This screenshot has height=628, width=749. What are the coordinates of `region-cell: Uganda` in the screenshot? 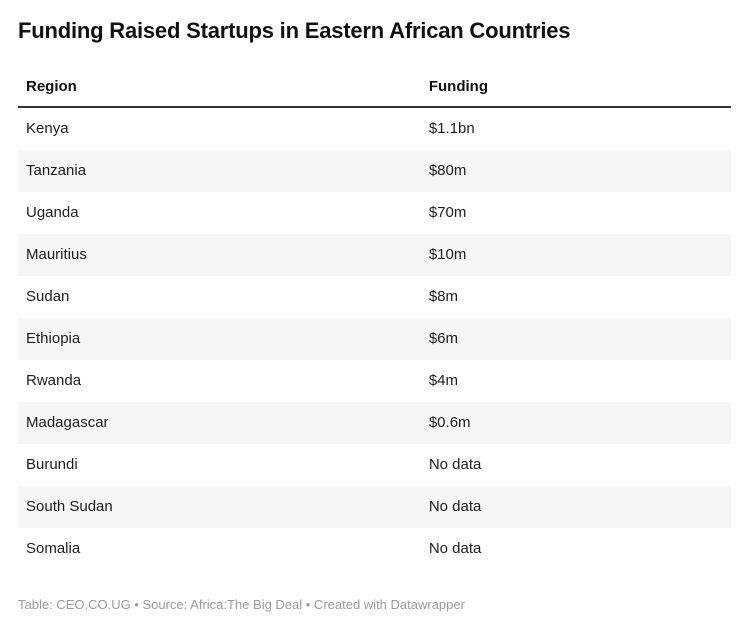 It's located at (52, 212).